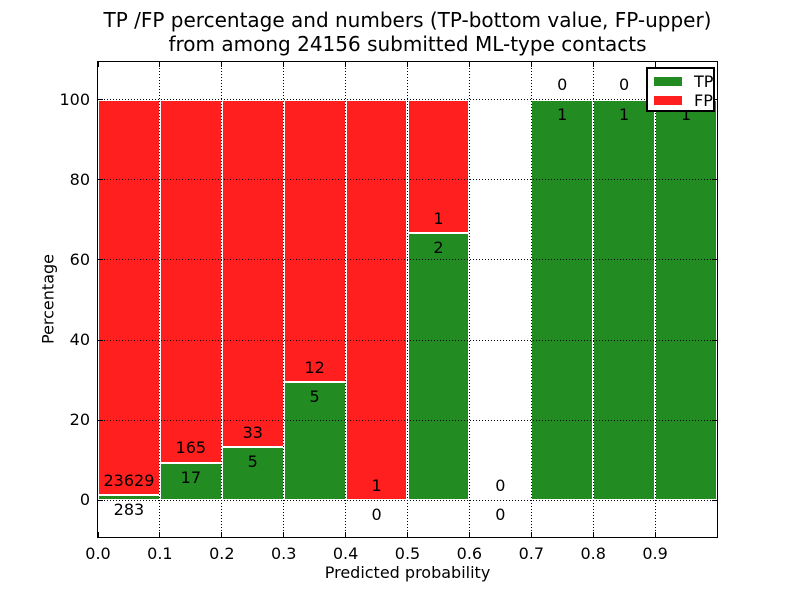 The image size is (800, 600). What do you see at coordinates (376, 514) in the screenshot?
I see `bar-label-tp-0.4-0.5: 0` at bounding box center [376, 514].